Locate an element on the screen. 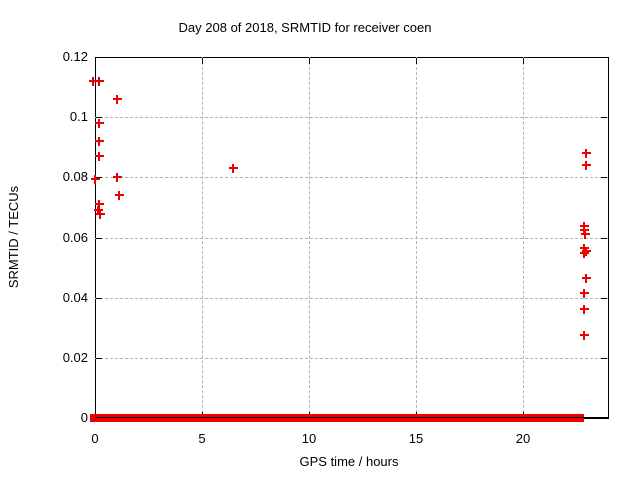 This screenshot has height=480, width=640. x-tick-label: 15 is located at coordinates (416, 438).